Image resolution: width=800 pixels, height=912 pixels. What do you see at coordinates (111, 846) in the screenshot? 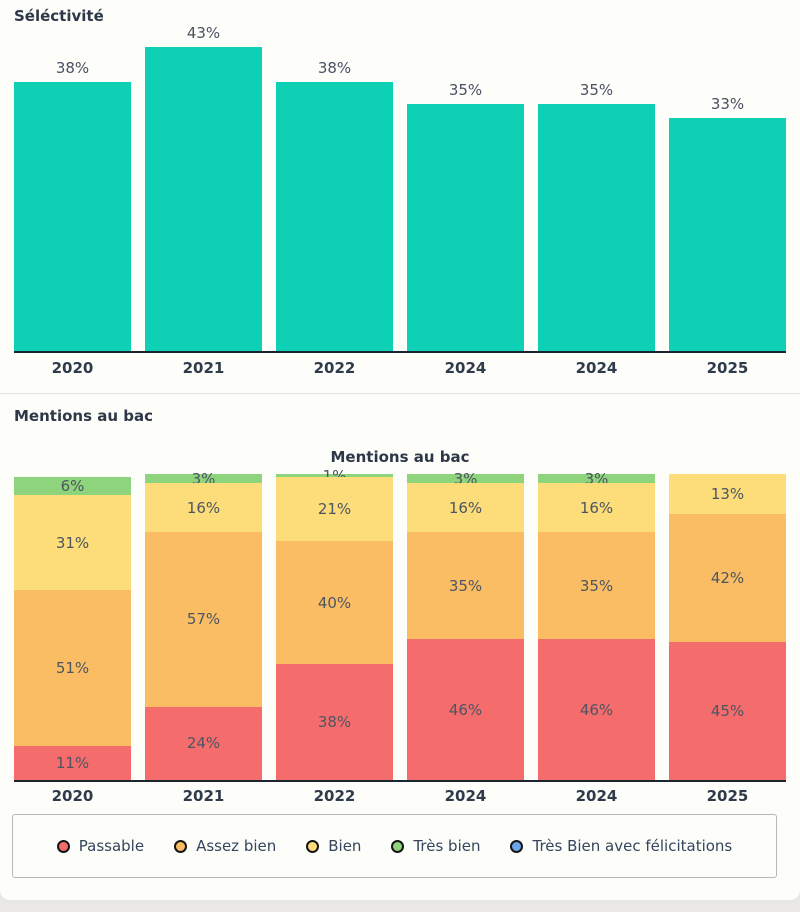
I see `legend-label: Passable` at bounding box center [111, 846].